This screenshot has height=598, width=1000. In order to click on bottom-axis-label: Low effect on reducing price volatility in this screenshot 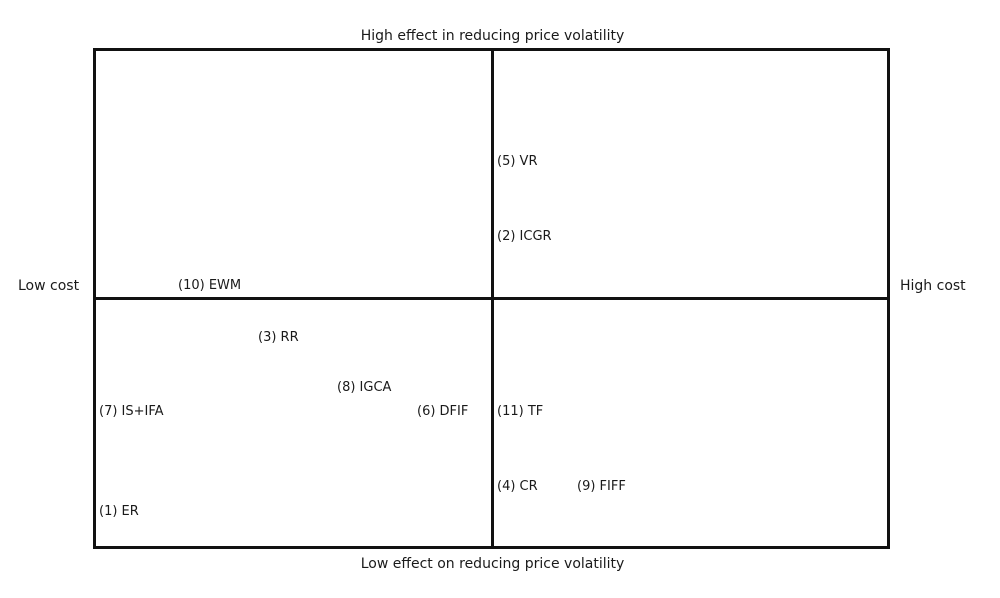, I will do `click(492, 564)`.